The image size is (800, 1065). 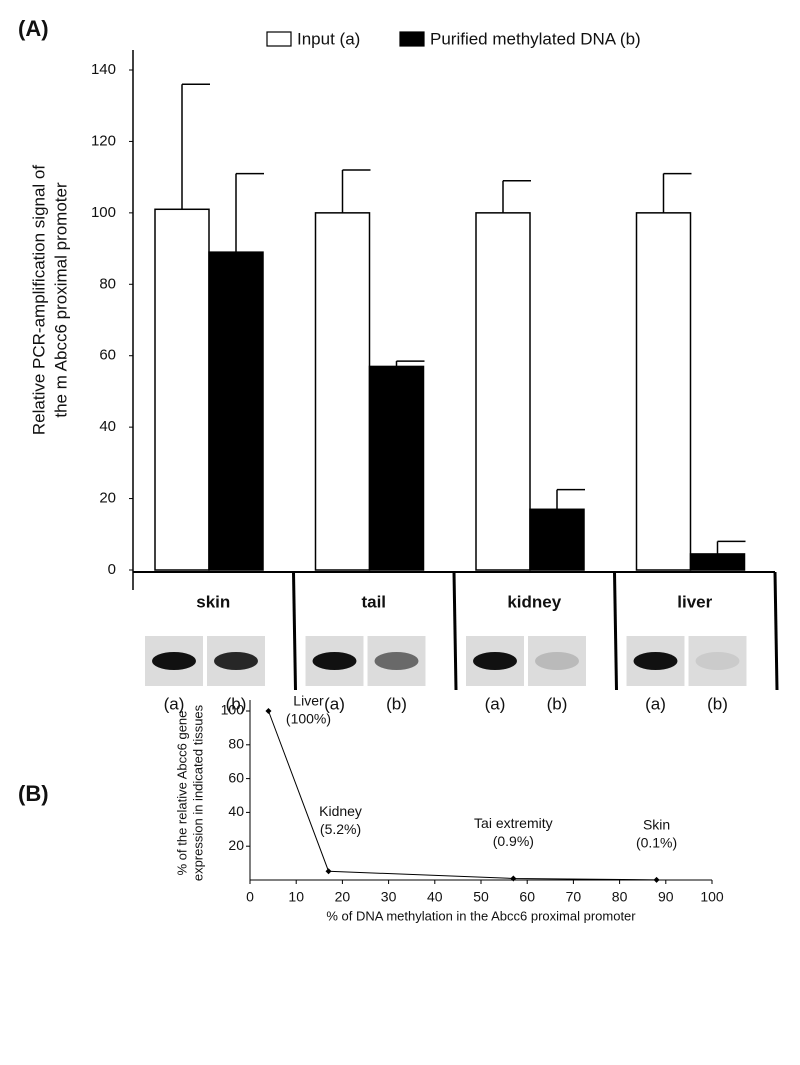 What do you see at coordinates (328, 38) in the screenshot?
I see `legend-label: Input (a)` at bounding box center [328, 38].